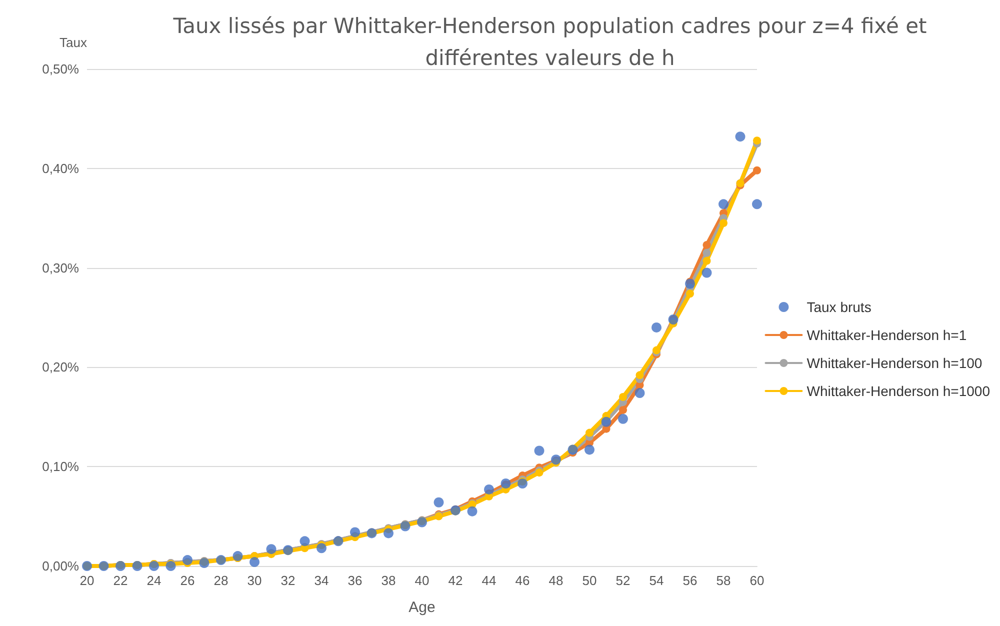 The image size is (1000, 626). What do you see at coordinates (549, 42) in the screenshot?
I see `chart-title: Taux lissés par Whittaker-Henderson population cadres pour z=4 fixé et différentes valeurs de h` at bounding box center [549, 42].